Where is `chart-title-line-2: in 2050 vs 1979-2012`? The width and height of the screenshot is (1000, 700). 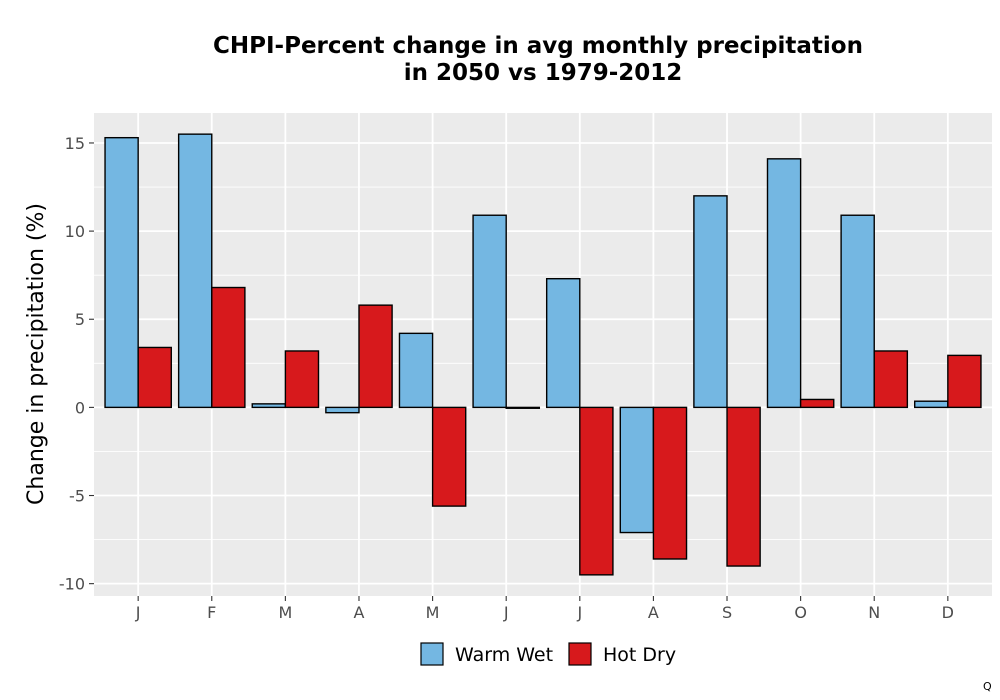 chart-title-line-2: in 2050 vs 1979-2012 is located at coordinates (543, 73).